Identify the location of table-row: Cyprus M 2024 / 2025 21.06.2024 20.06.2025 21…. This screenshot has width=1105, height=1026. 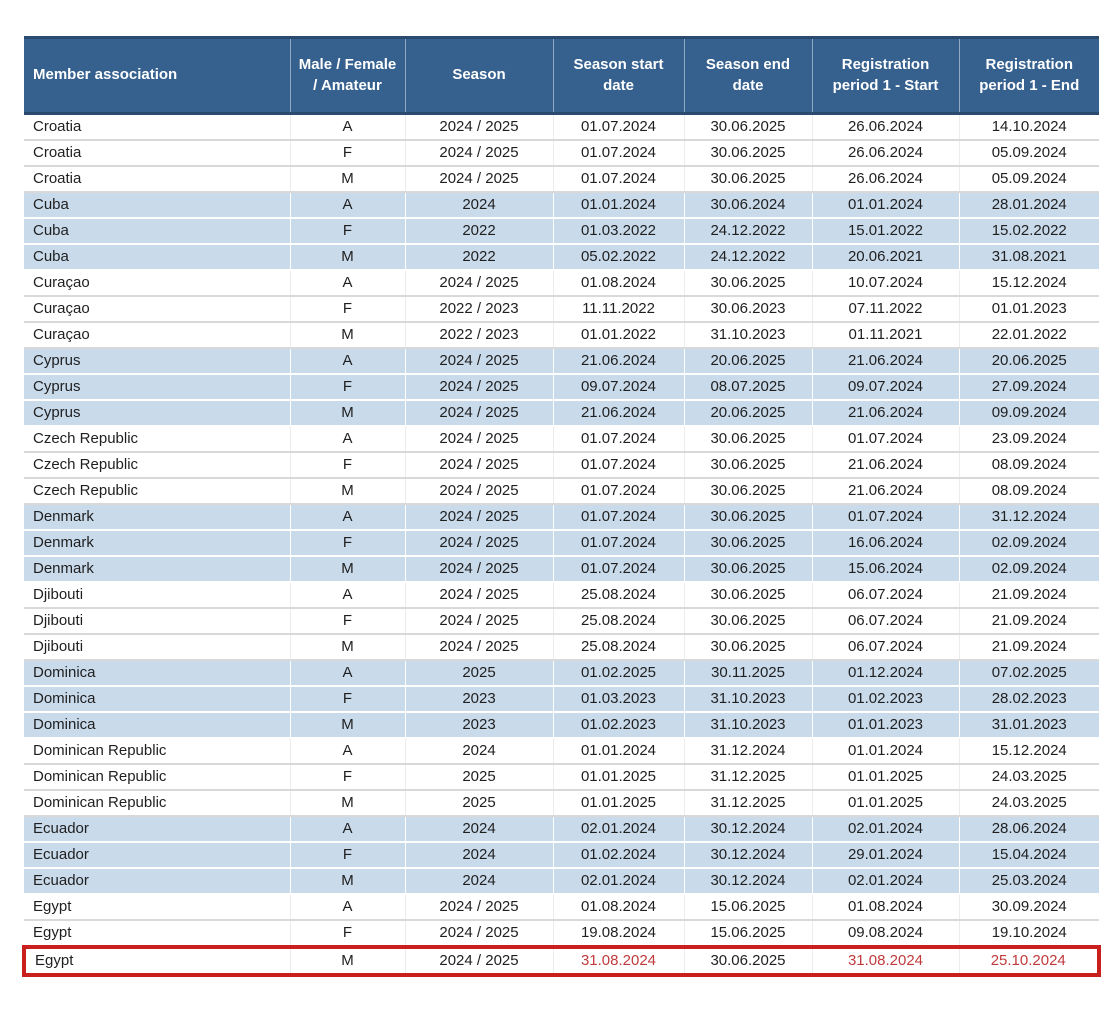
(561, 413).